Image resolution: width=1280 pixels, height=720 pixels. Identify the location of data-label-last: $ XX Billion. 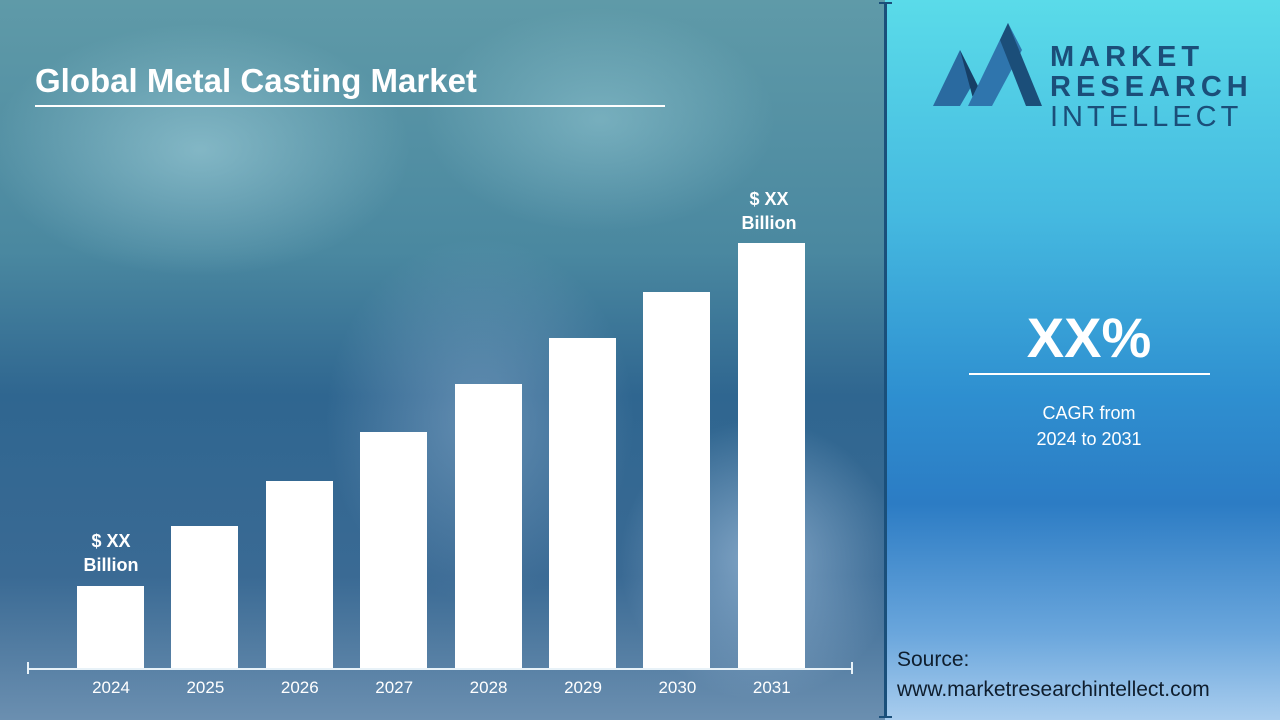
(769, 211).